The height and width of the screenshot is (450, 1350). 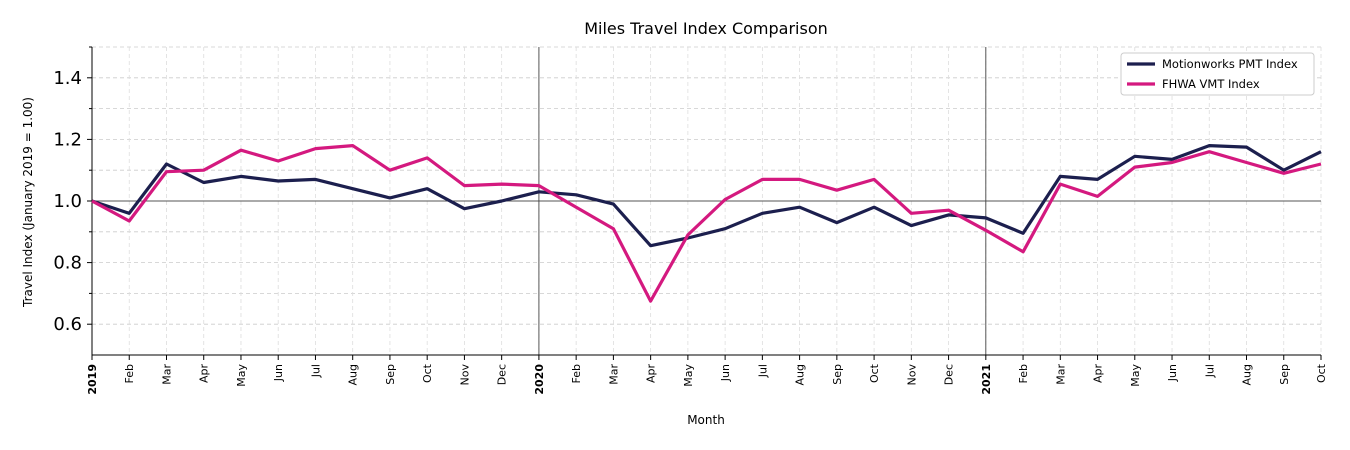 What do you see at coordinates (539, 379) in the screenshot?
I see `x-tick-label: 2020` at bounding box center [539, 379].